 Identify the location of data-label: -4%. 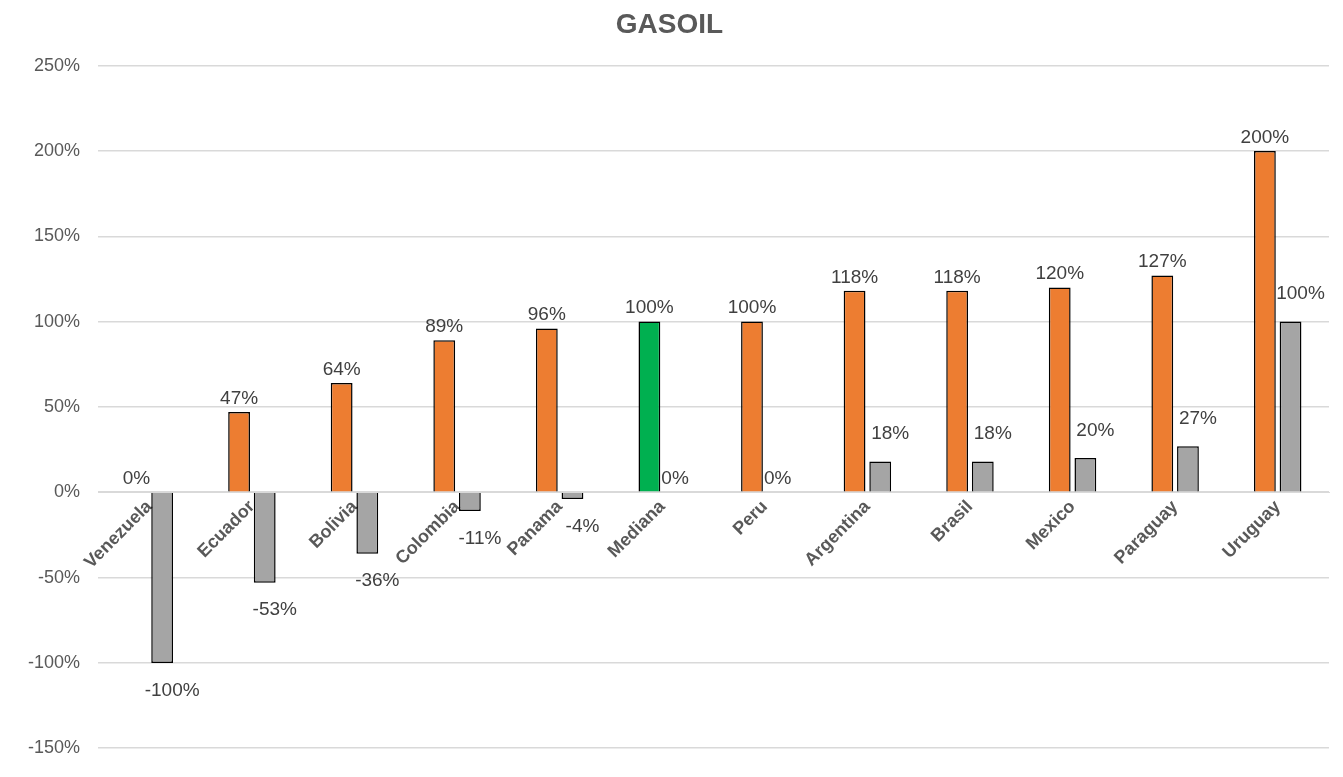
(582, 525).